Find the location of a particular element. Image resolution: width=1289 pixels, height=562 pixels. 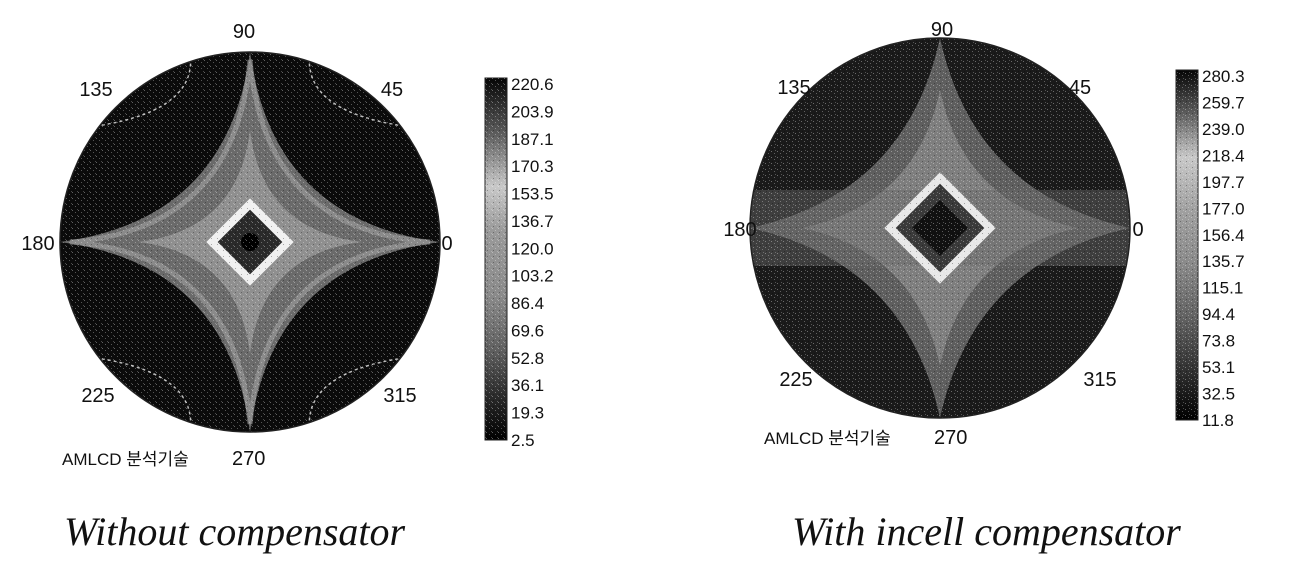

colorbar-tick-label: 136.7 is located at coordinates (532, 221).